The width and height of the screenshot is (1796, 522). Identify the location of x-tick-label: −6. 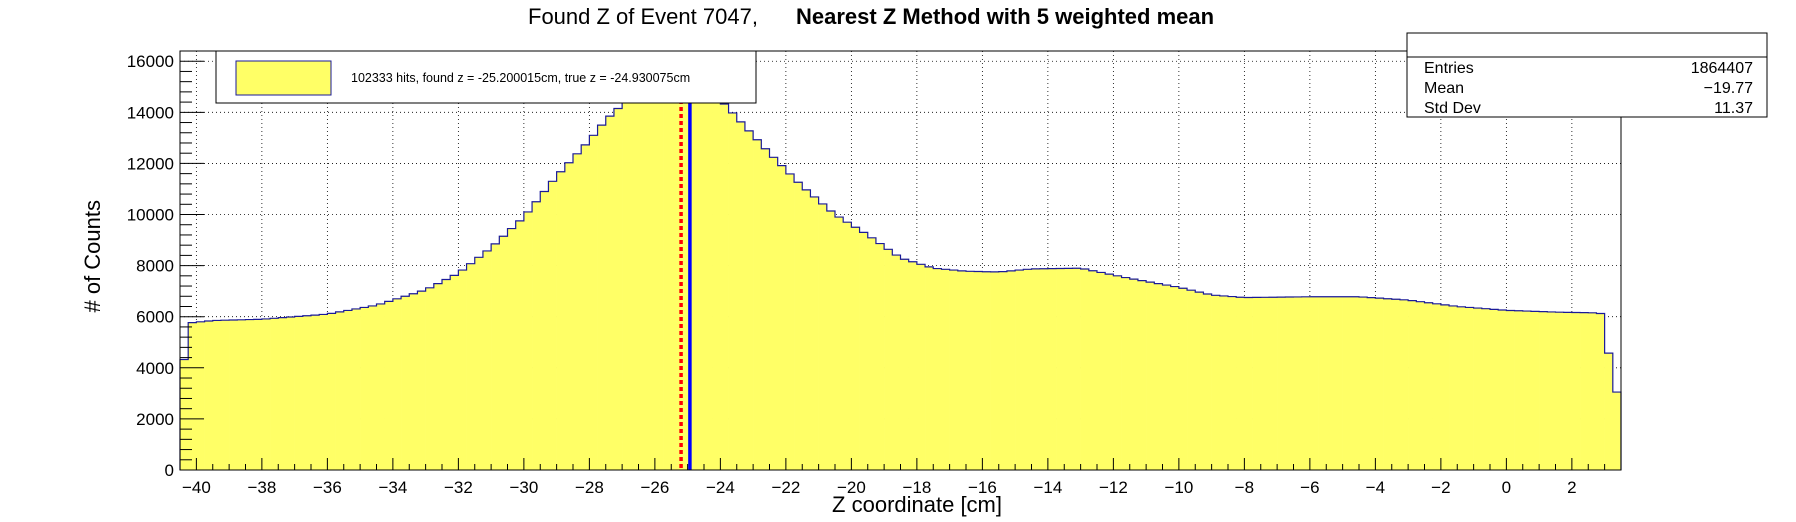
(1309, 487).